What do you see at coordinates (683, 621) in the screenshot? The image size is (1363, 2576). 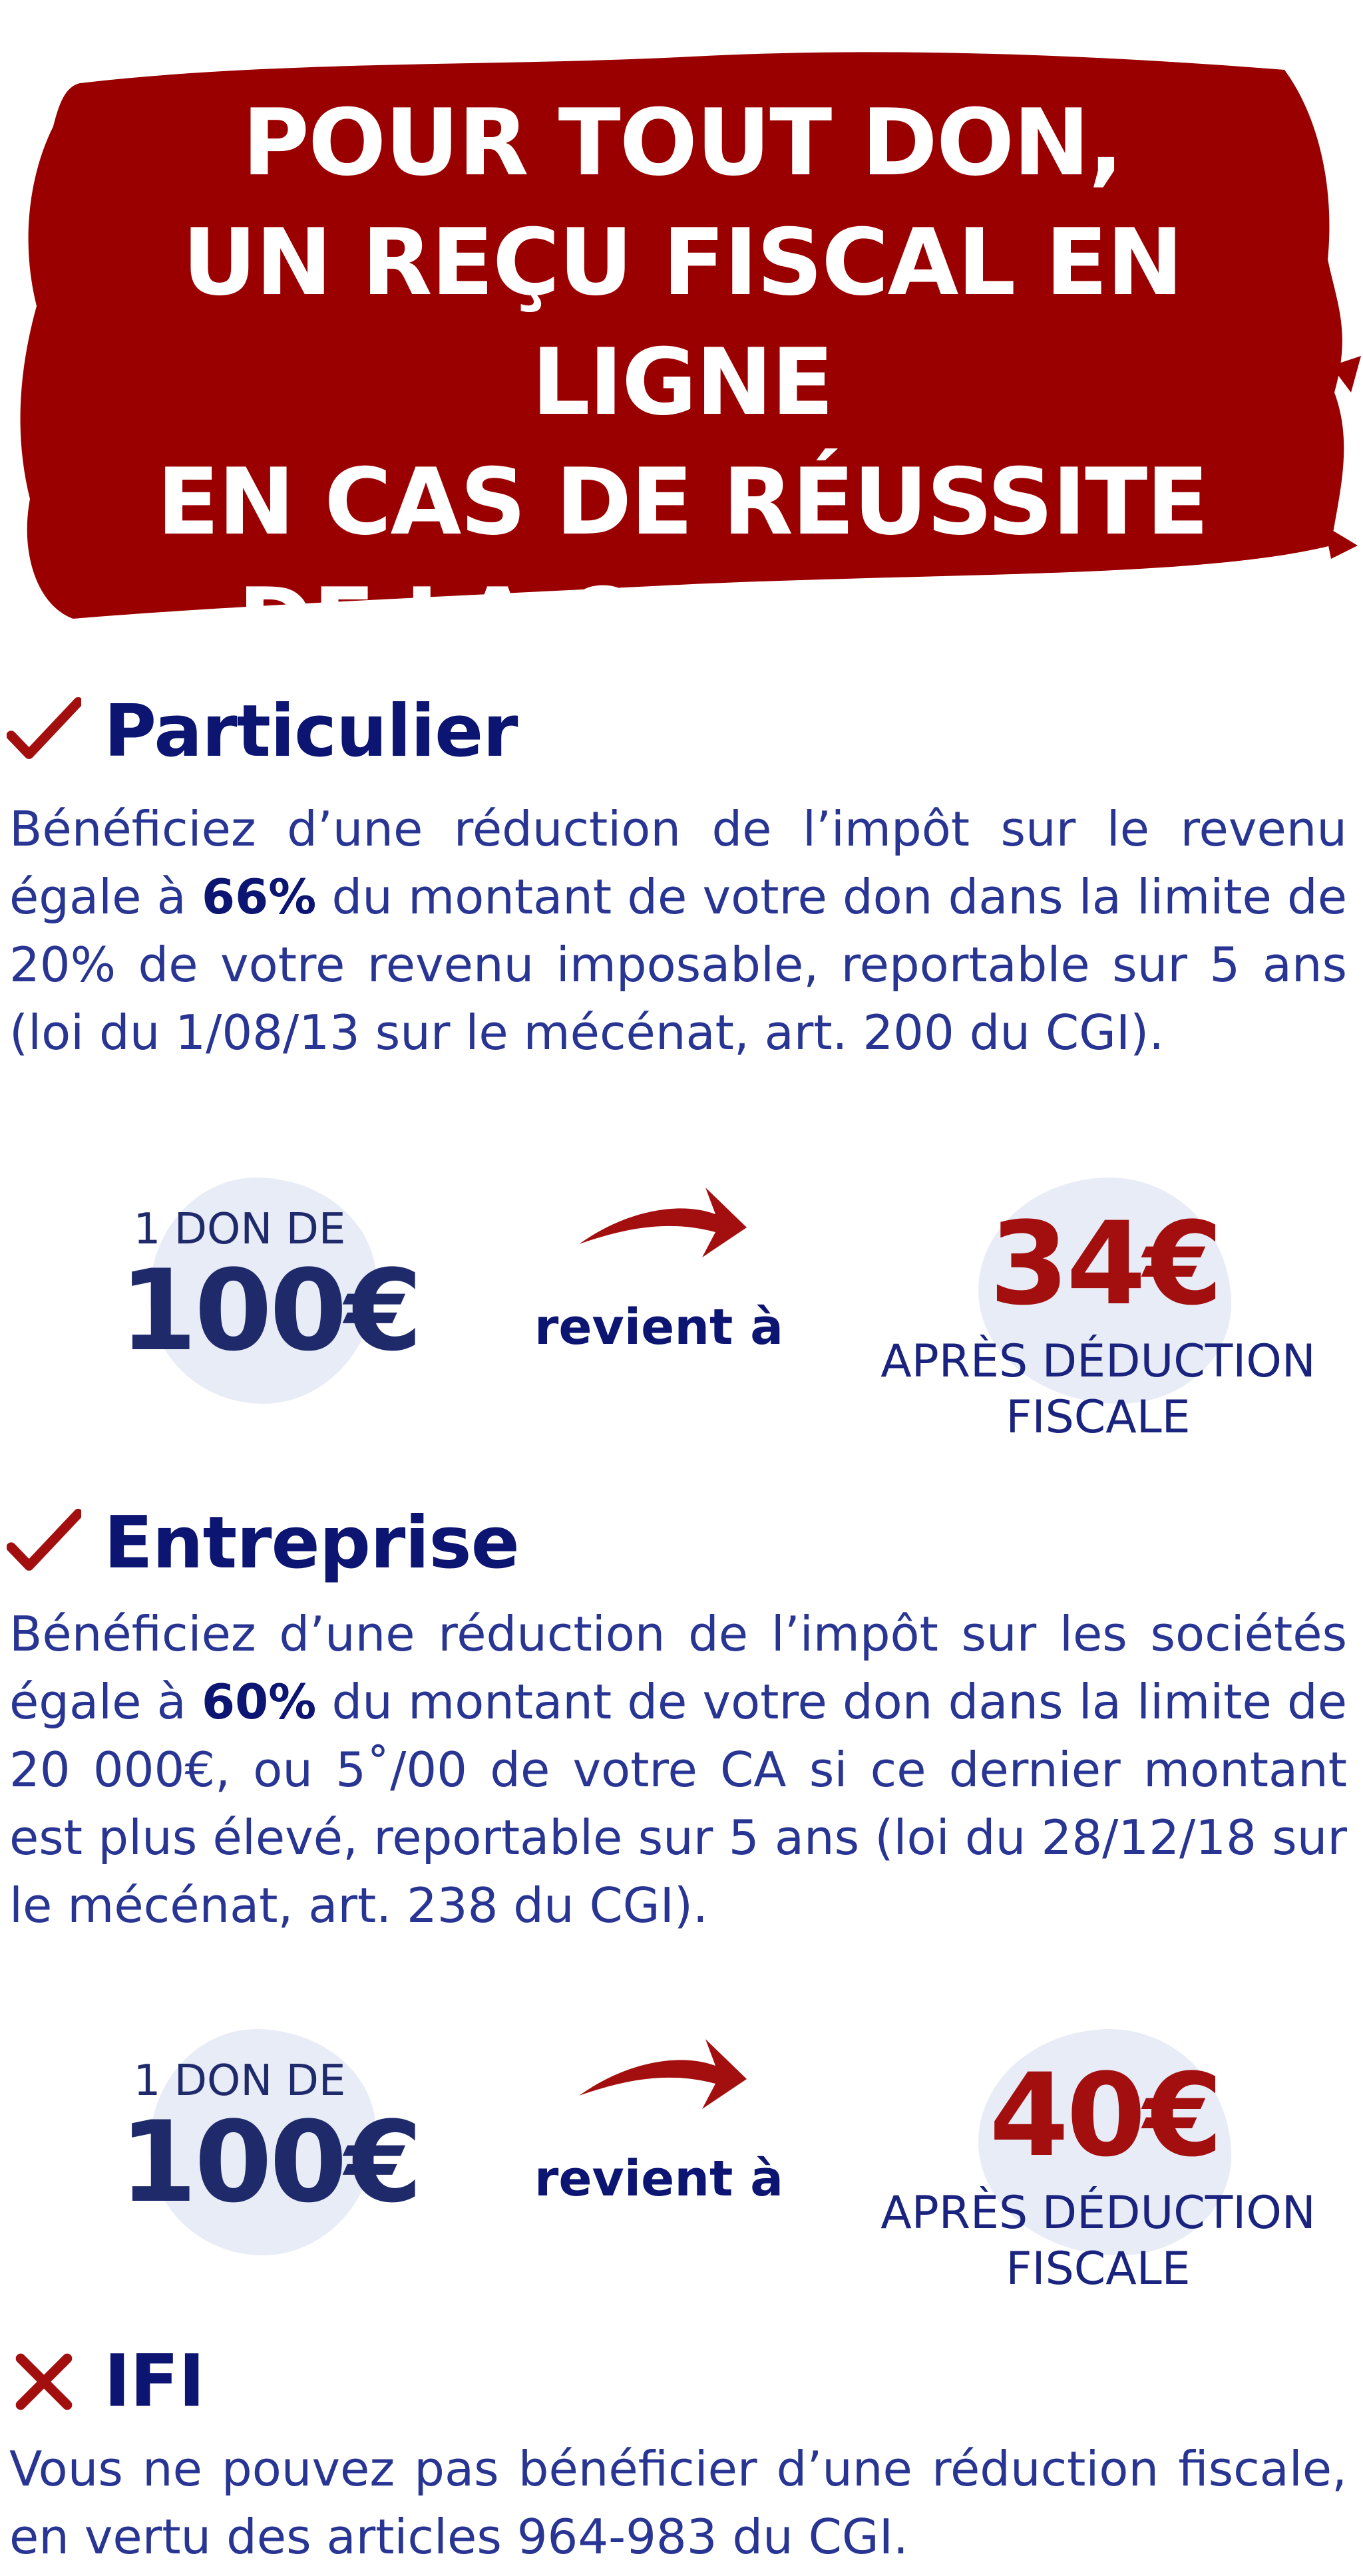 I see `banner-line: DE LA CAMPAGNE` at bounding box center [683, 621].